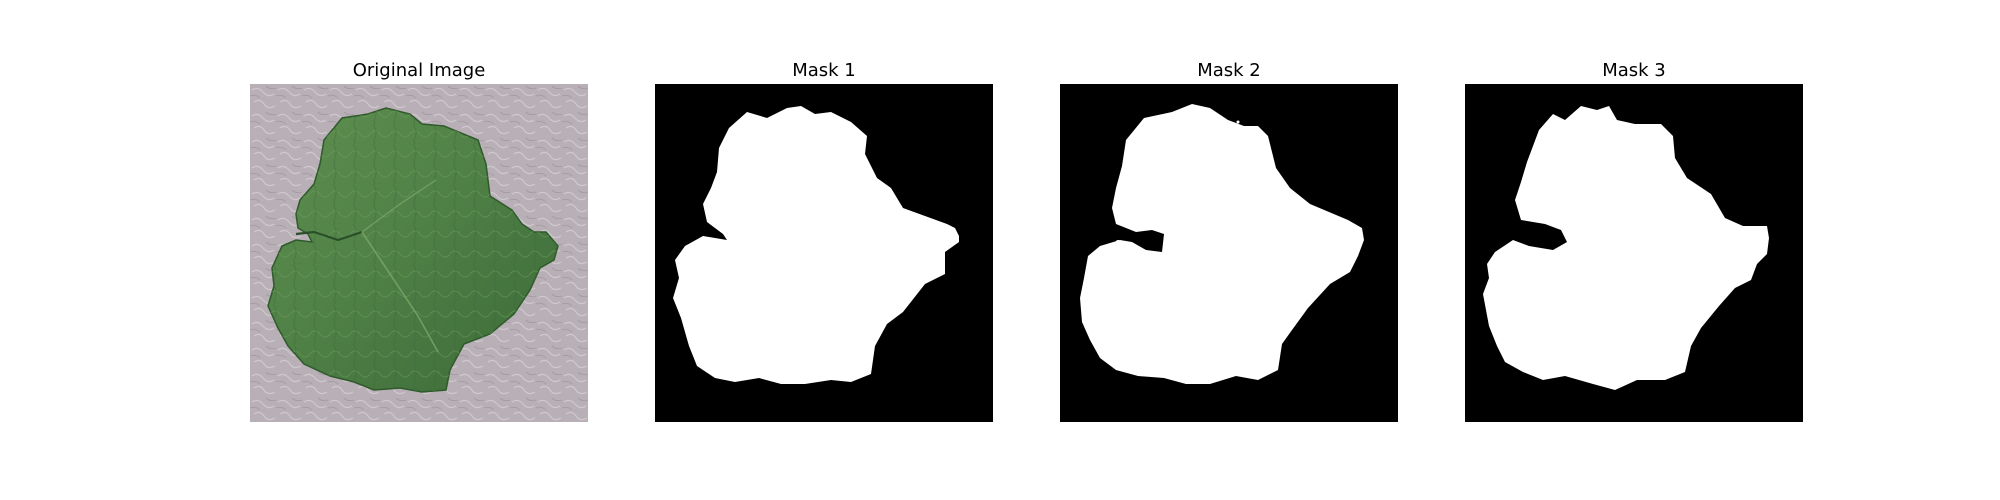  I want to click on original-image, so click(419, 253).